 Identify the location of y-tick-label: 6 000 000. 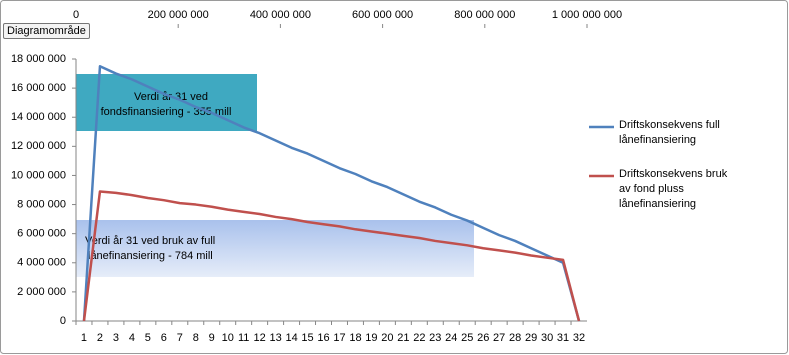
(41, 234).